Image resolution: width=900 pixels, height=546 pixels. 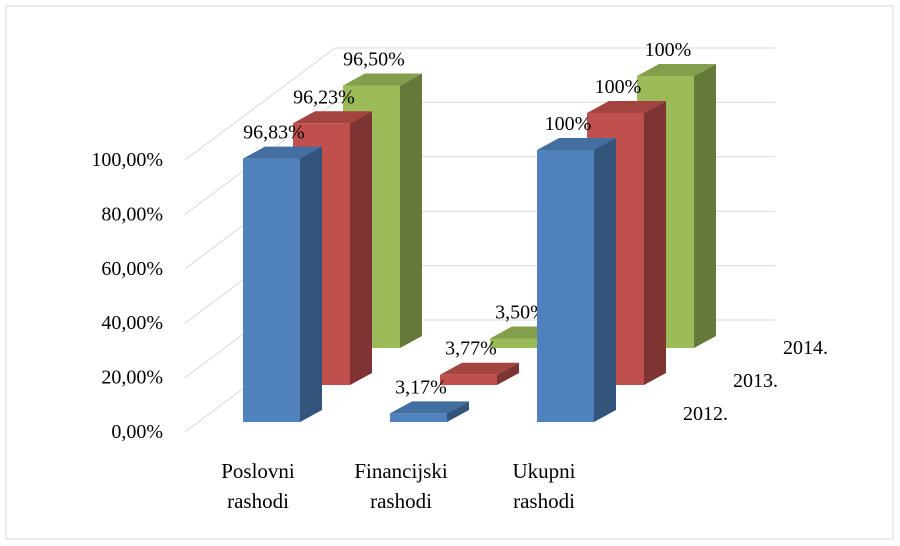 I want to click on value-label: 96,23%, so click(x=324, y=97).